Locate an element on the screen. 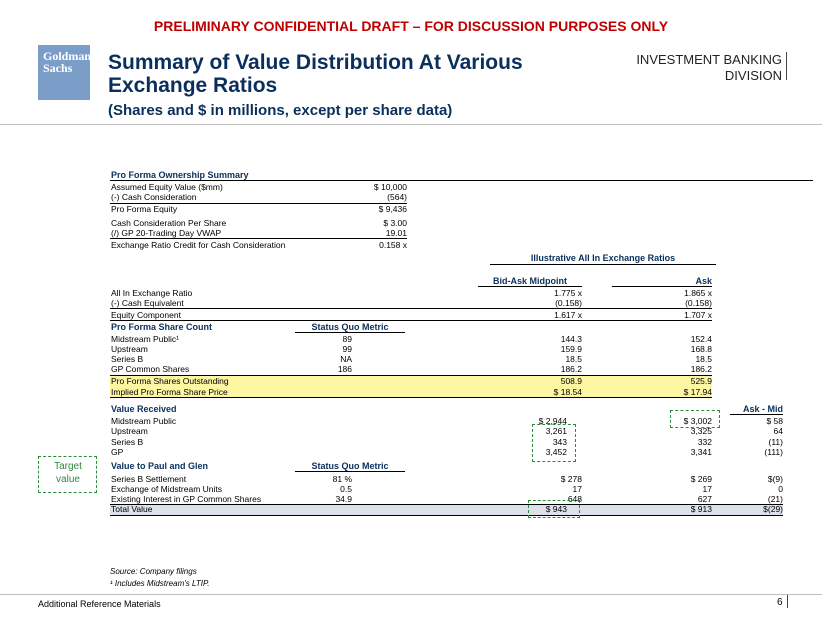 This screenshot has width=822, height=635. total-bottom-rule is located at coordinates (446, 515).